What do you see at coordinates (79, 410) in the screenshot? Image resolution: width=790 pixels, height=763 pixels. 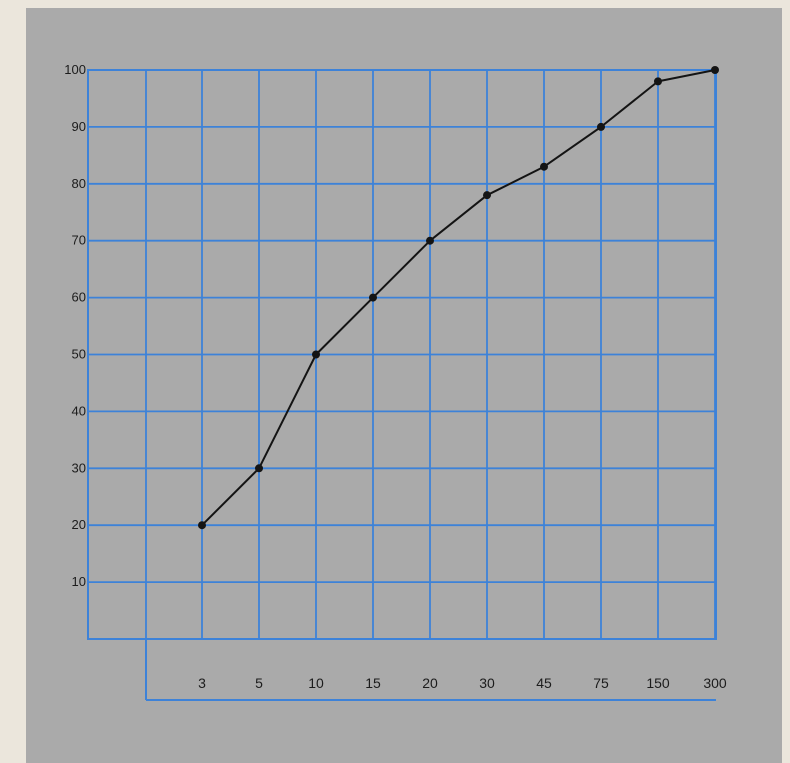 I see `y-tick-label: 40` at bounding box center [79, 410].